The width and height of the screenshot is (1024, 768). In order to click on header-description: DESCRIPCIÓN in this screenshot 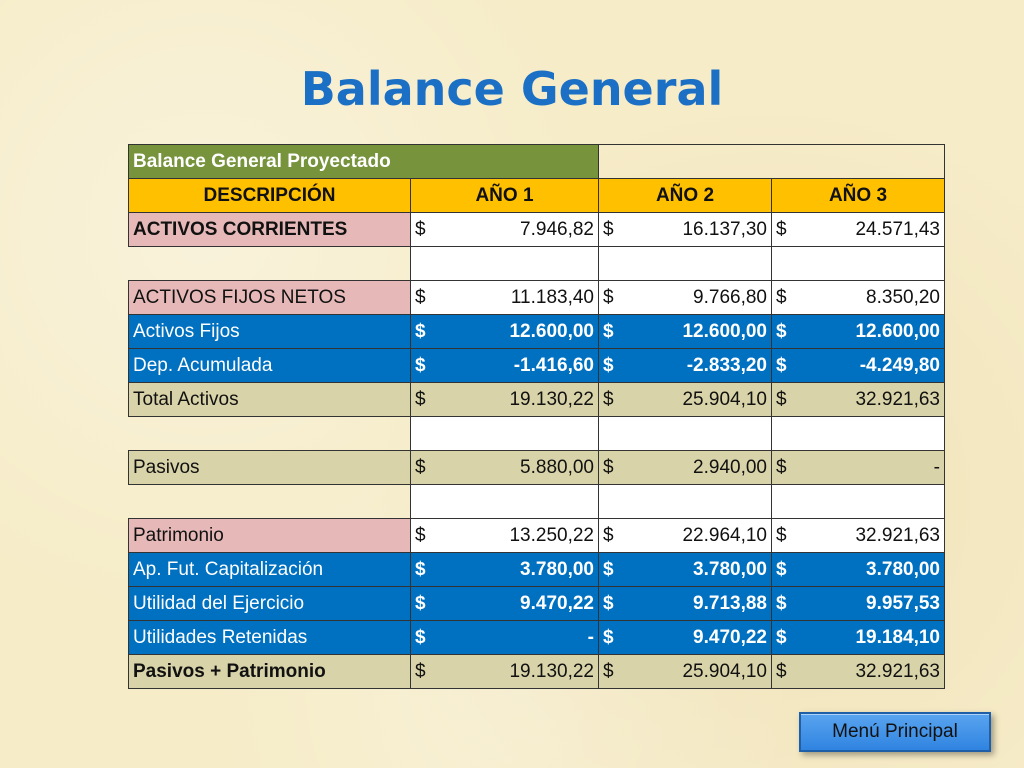, I will do `click(269, 195)`.